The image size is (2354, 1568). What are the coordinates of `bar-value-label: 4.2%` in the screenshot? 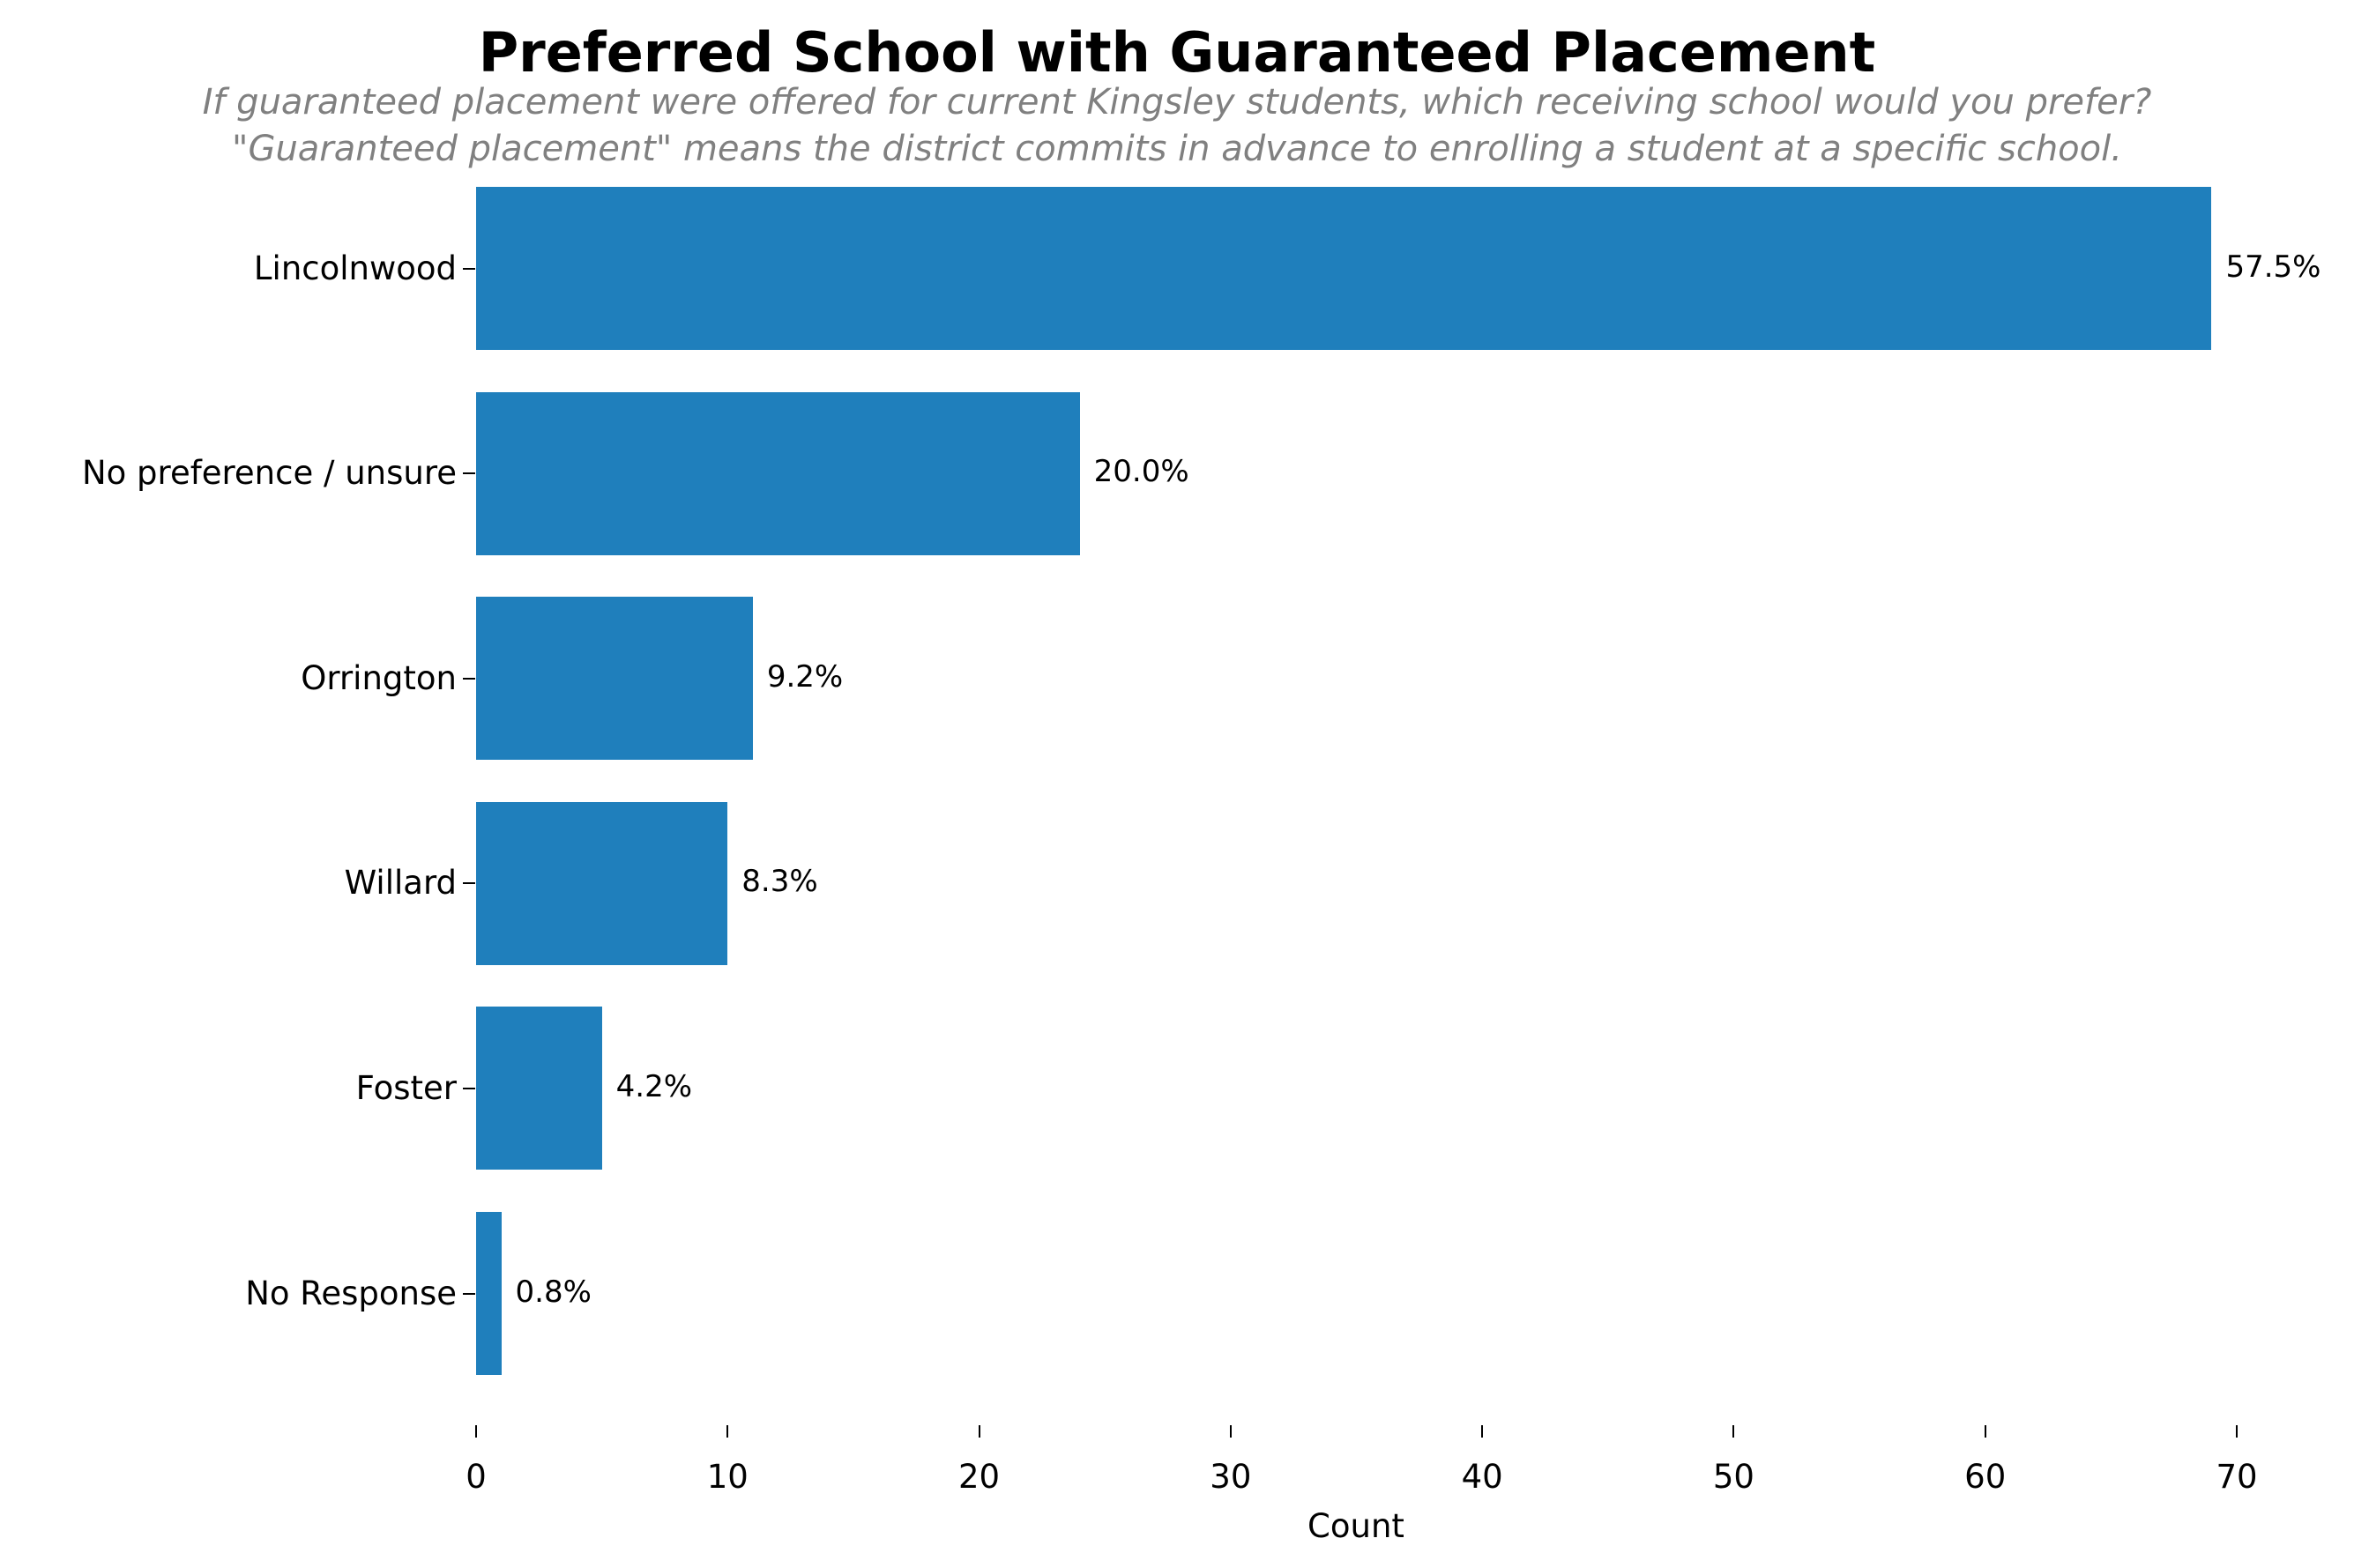 It's located at (654, 1086).